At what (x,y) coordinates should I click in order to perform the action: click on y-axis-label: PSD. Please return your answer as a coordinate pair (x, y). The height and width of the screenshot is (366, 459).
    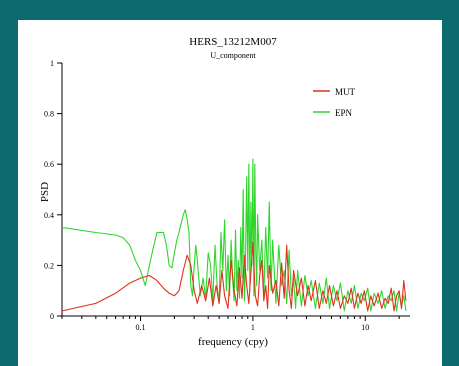
    Looking at the image, I should click on (45, 192).